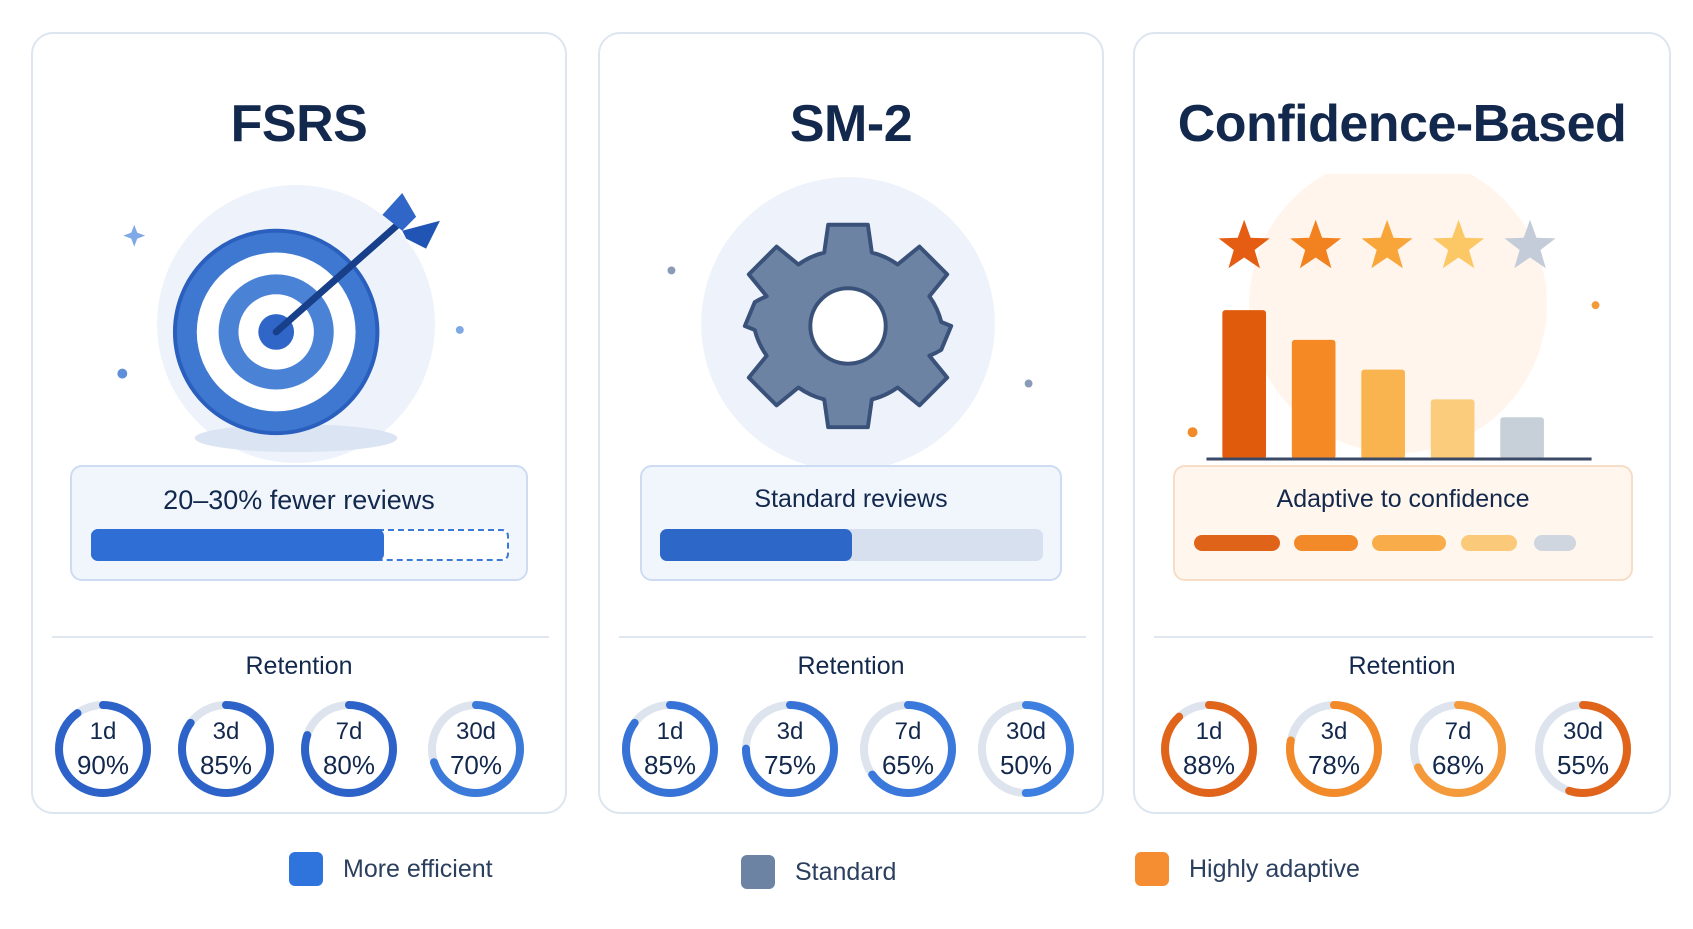 The width and height of the screenshot is (1693, 929). Describe the element at coordinates (790, 765) in the screenshot. I see `ring-percent-label: 75%` at that location.